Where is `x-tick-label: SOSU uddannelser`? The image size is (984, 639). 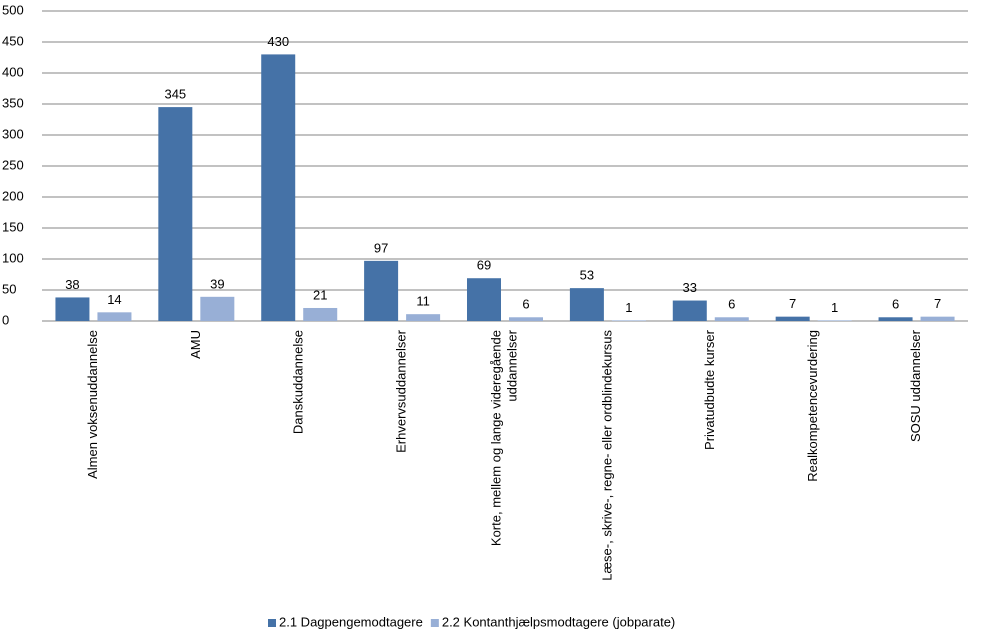
x-tick-label: SOSU uddannelser is located at coordinates (915, 385).